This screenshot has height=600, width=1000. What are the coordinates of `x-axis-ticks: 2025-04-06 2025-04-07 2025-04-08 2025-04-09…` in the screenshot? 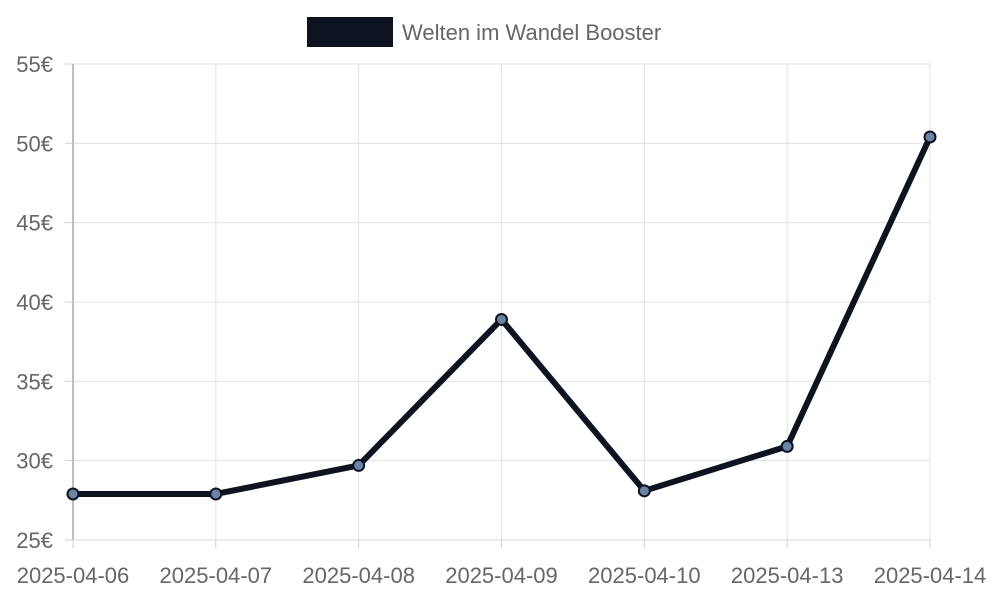 It's located at (502, 564).